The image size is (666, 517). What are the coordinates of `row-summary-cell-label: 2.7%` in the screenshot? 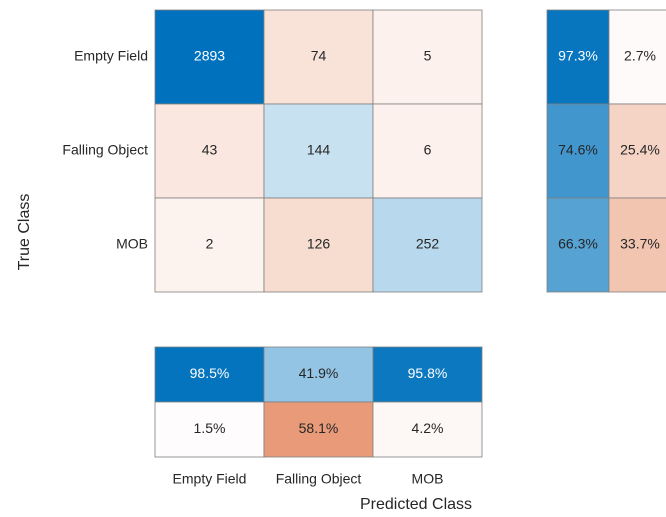 It's located at (640, 56).